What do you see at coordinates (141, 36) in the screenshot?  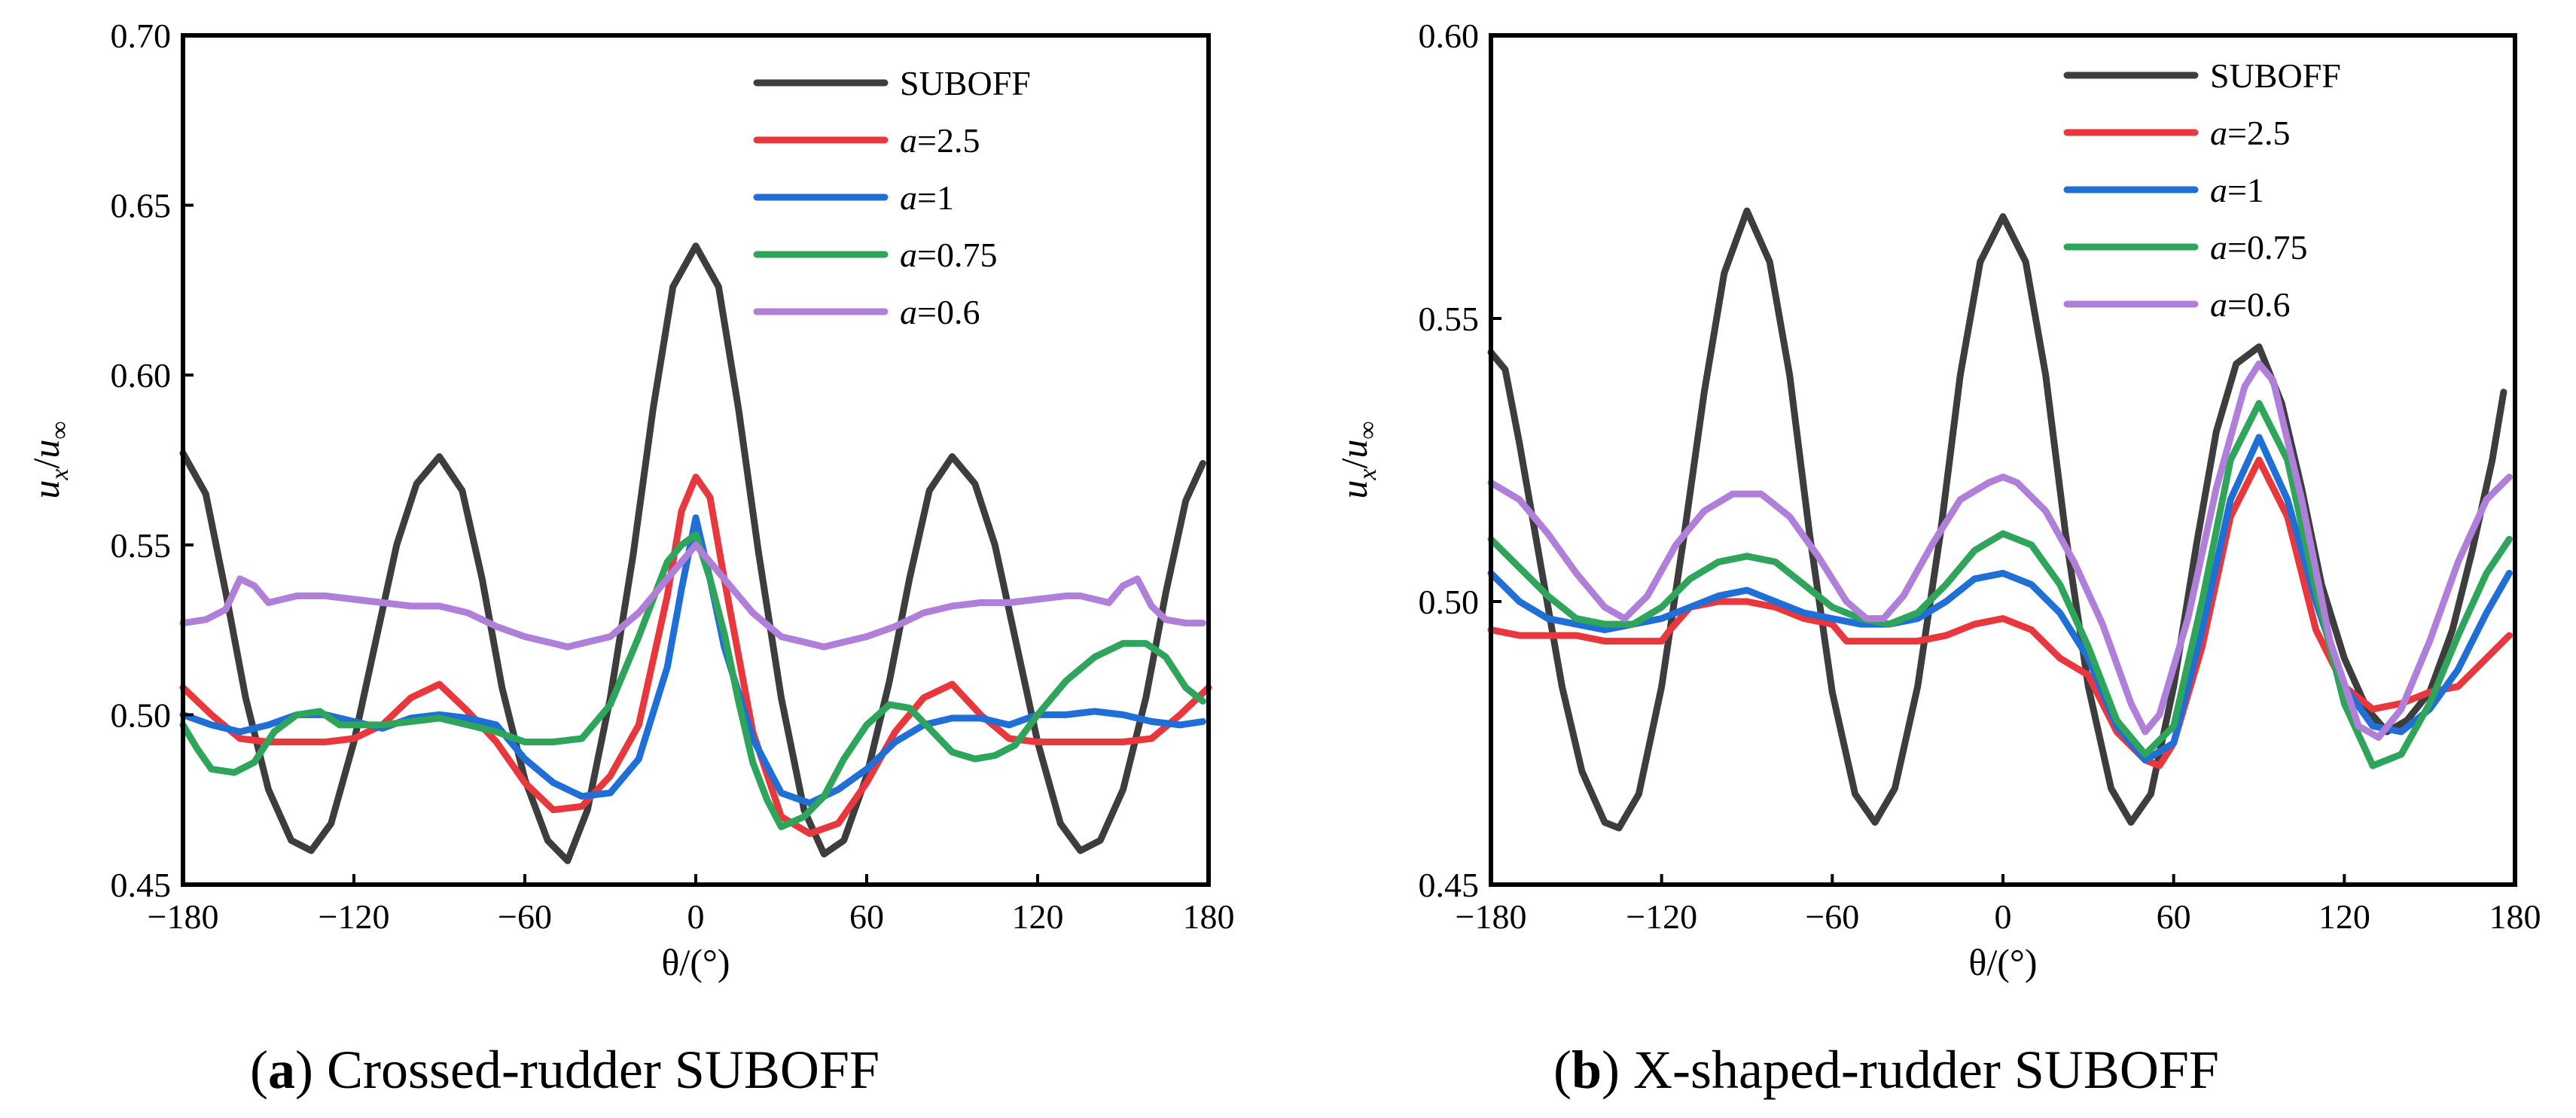 I see `y-tick-label: 0.70` at bounding box center [141, 36].